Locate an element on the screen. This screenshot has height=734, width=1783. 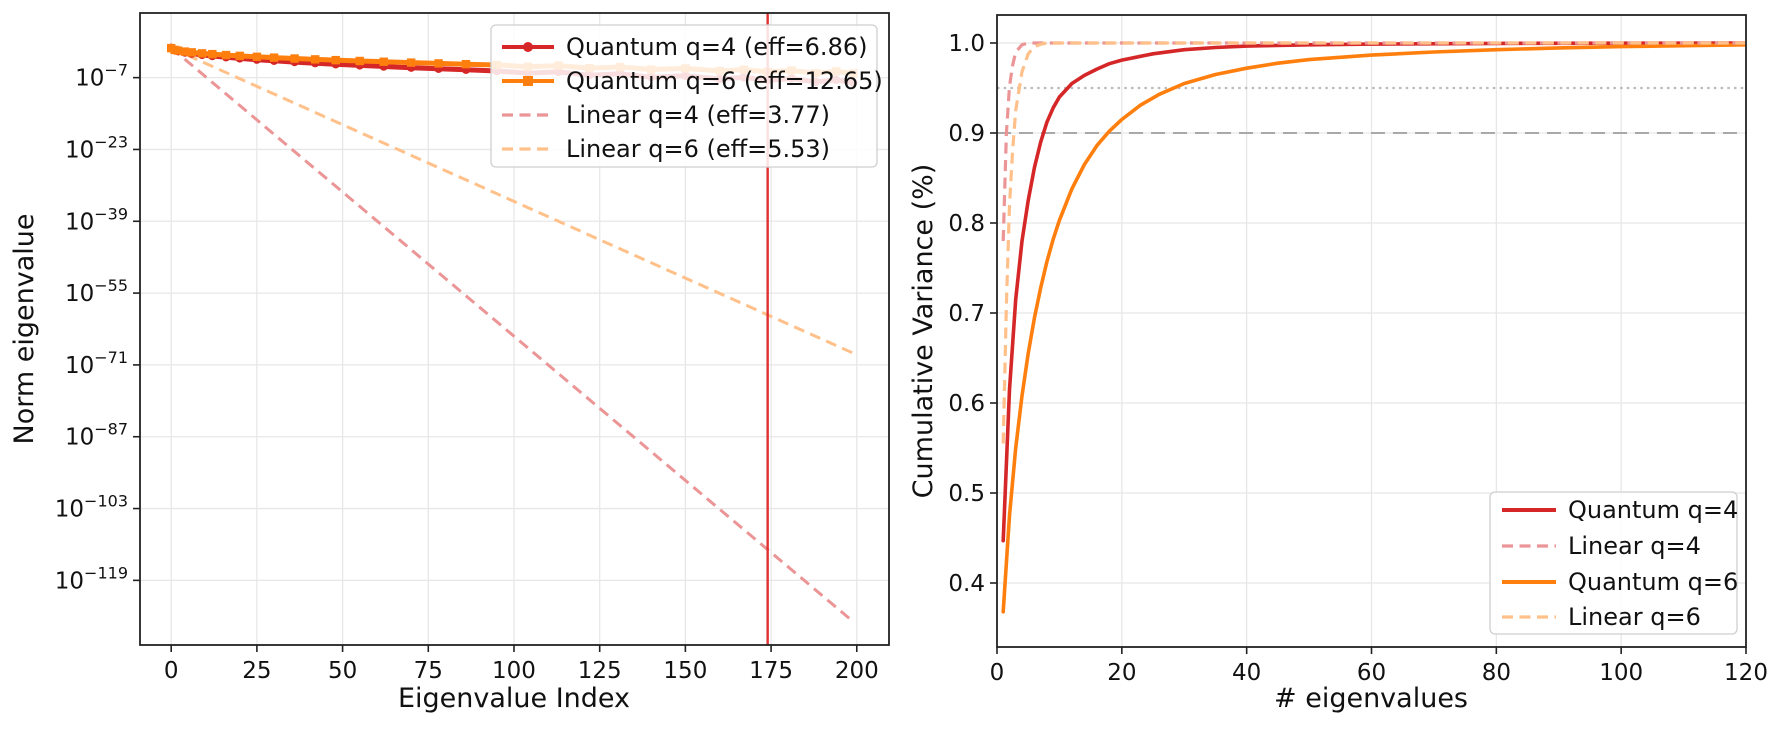
legend-entry-label: Quantum q=6 (eff=12.65) is located at coordinates (724, 81).